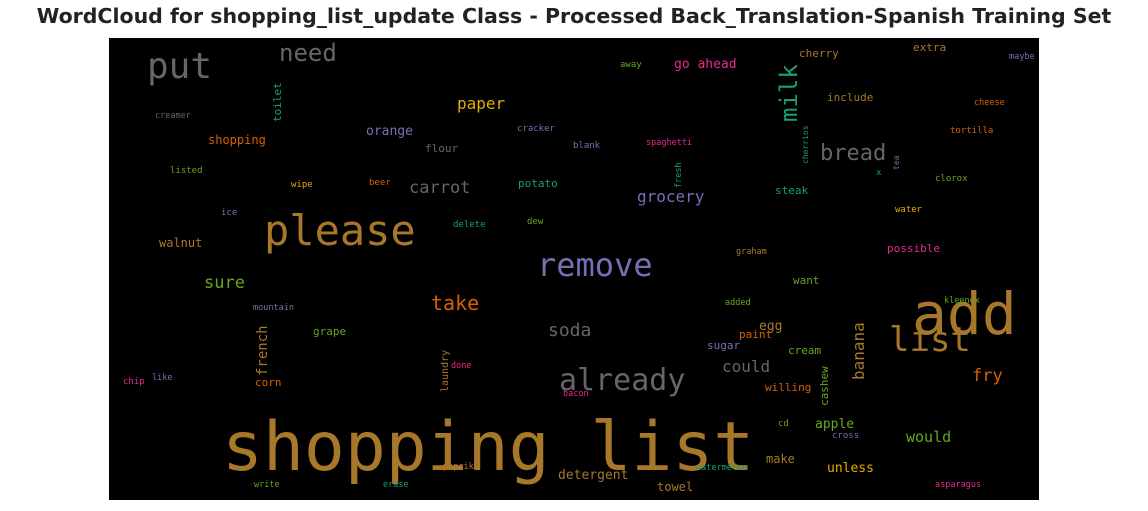  I want to click on word-egg: egg, so click(770, 326).